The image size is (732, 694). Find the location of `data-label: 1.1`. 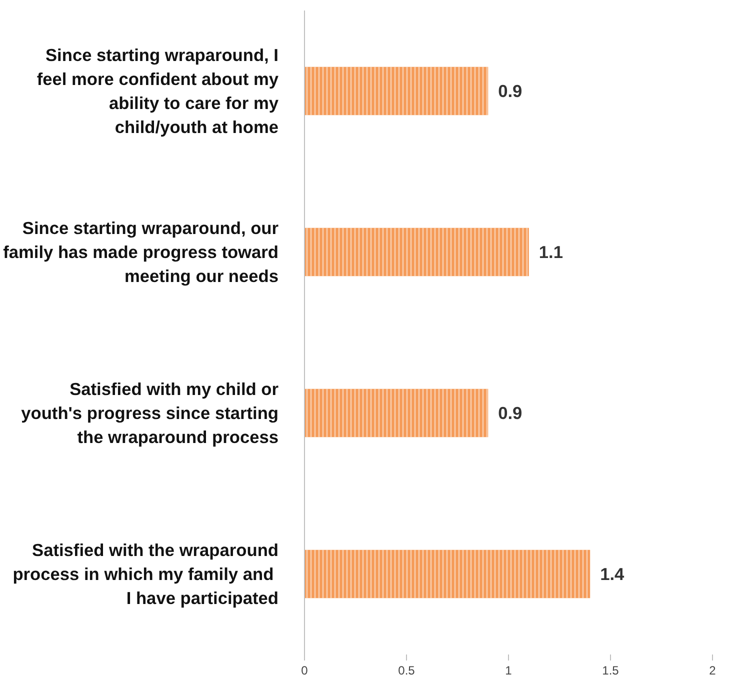

data-label: 1.1 is located at coordinates (551, 252).